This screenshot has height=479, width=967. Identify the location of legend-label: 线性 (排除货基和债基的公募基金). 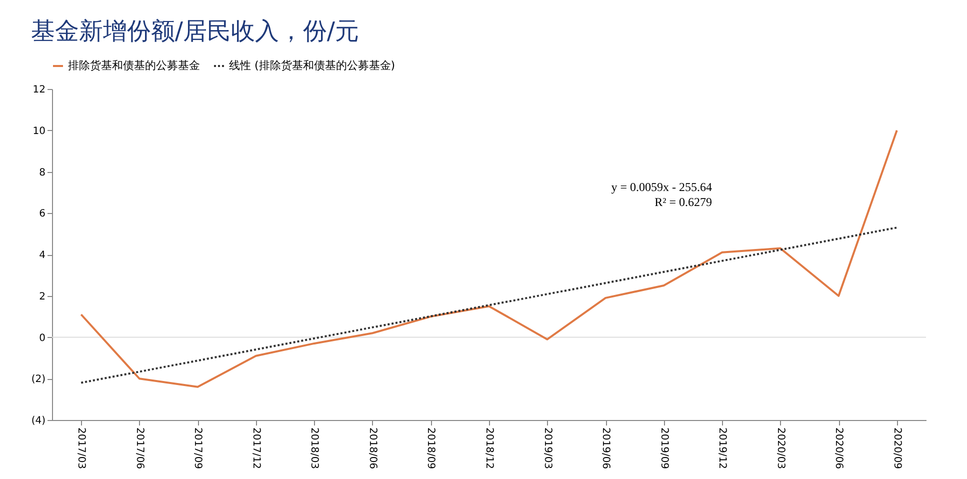
(312, 65).